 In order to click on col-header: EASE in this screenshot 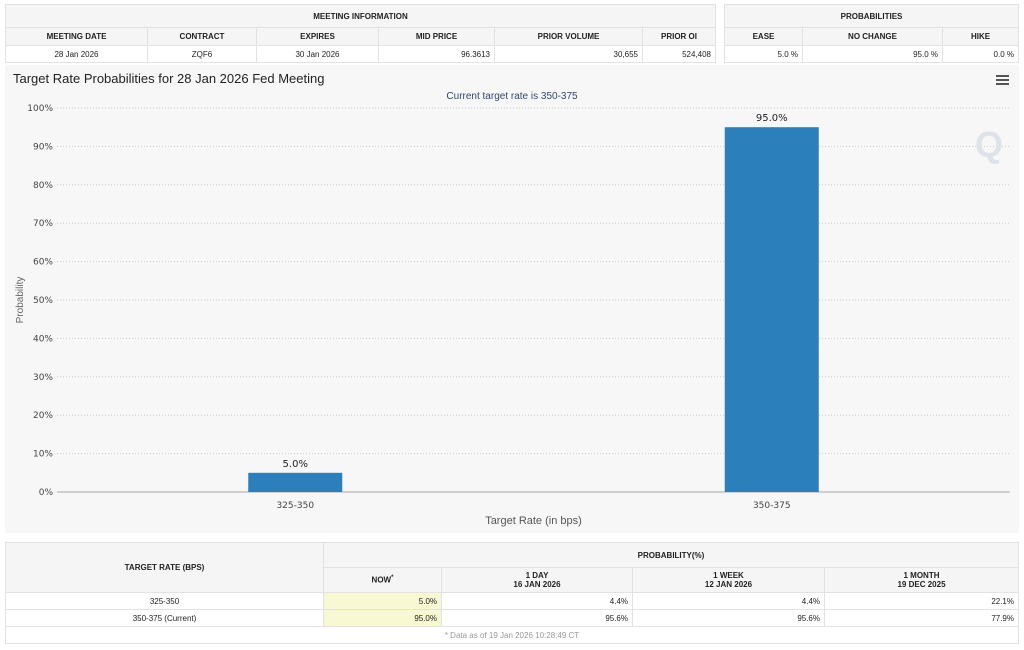, I will do `click(763, 36)`.